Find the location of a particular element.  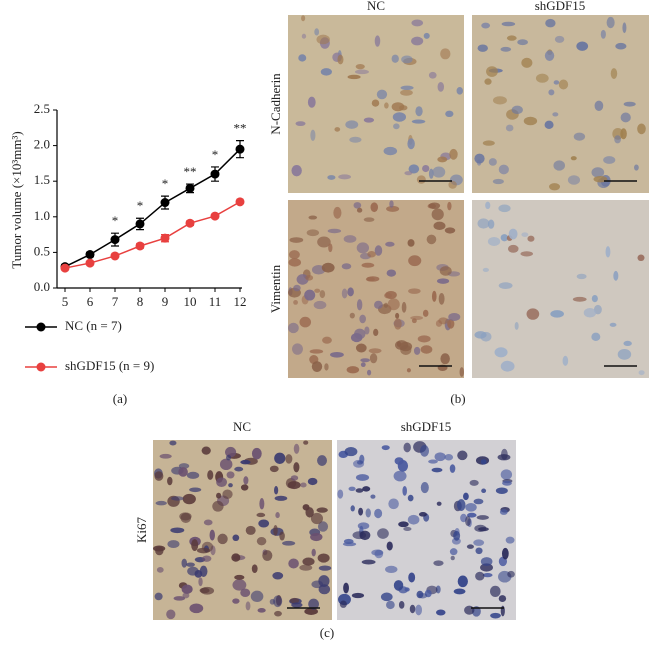

row-label: N-Cadherin is located at coordinates (275, 104).